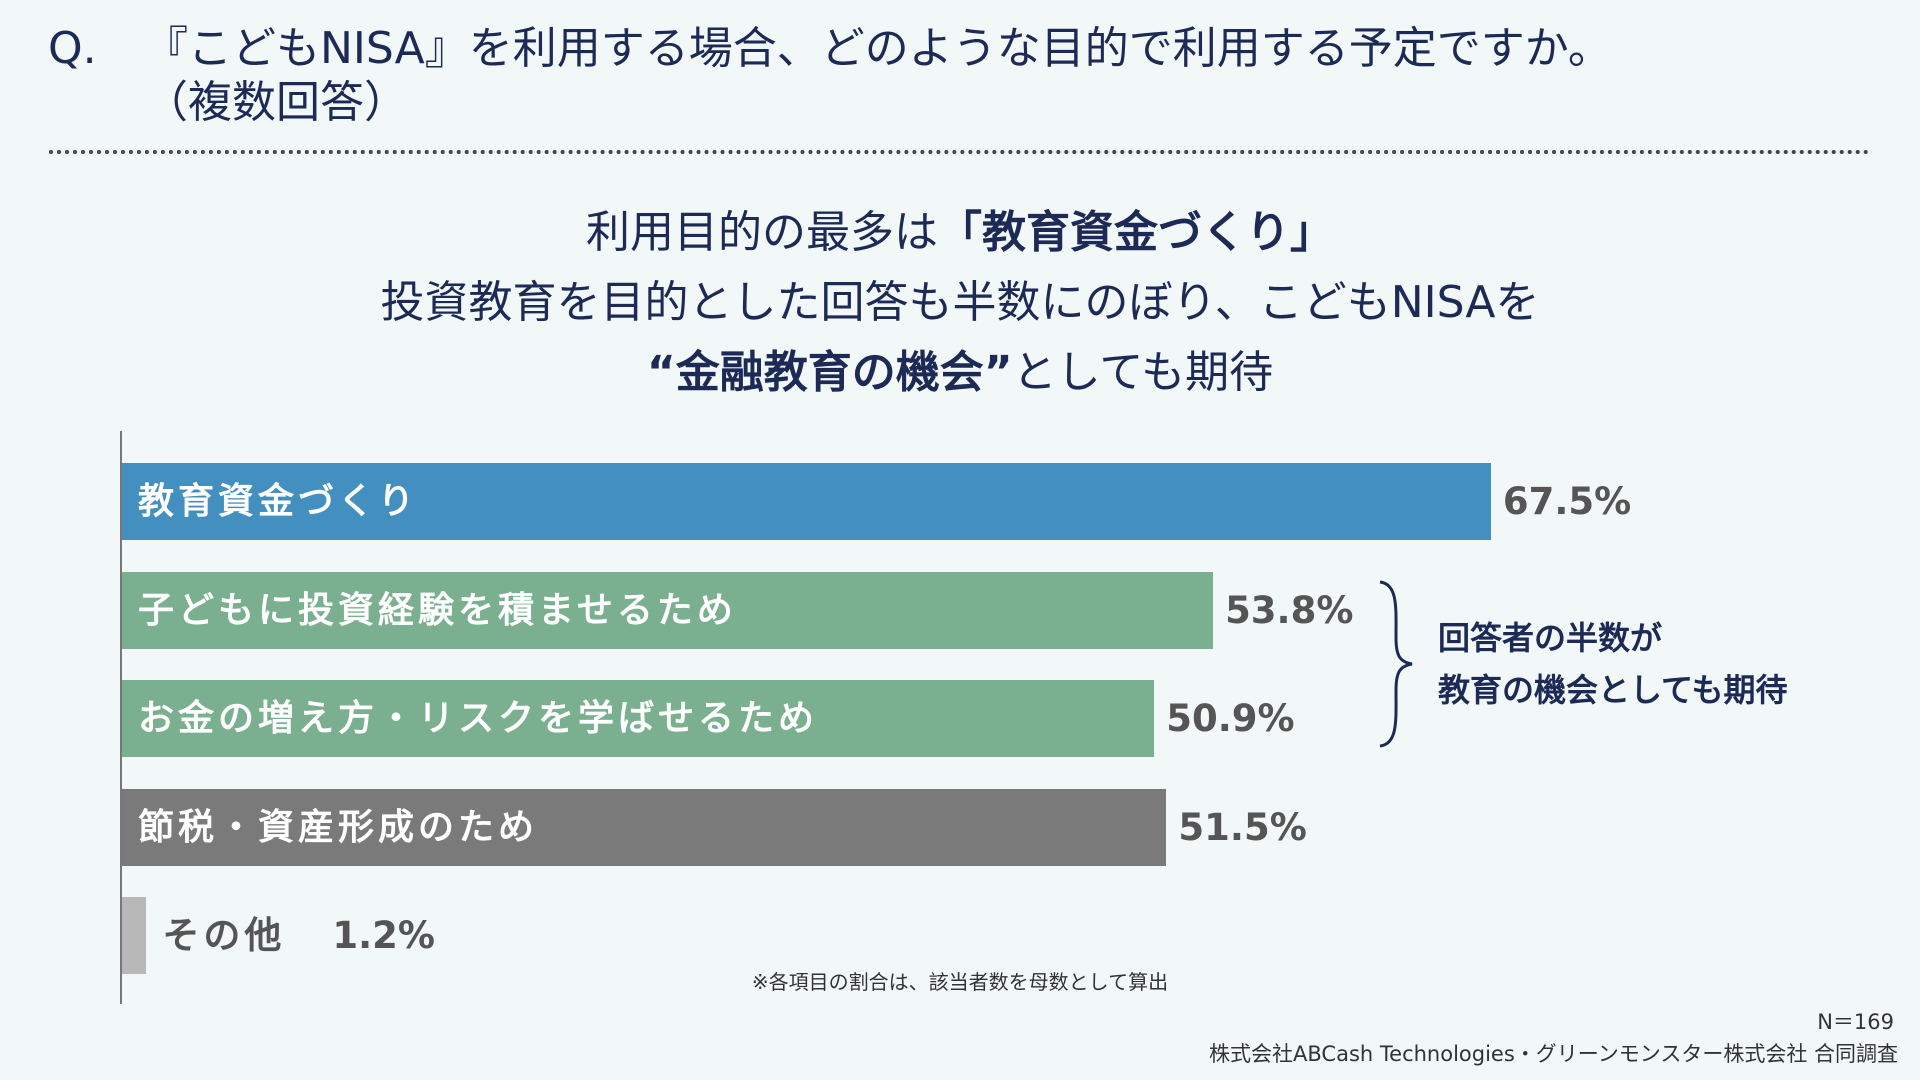 The height and width of the screenshot is (1080, 1920). What do you see at coordinates (878, 48) in the screenshot?
I see `question-text: 『こどもNISA』を利用する場合、どのような目的で利用する予定ですか。` at bounding box center [878, 48].